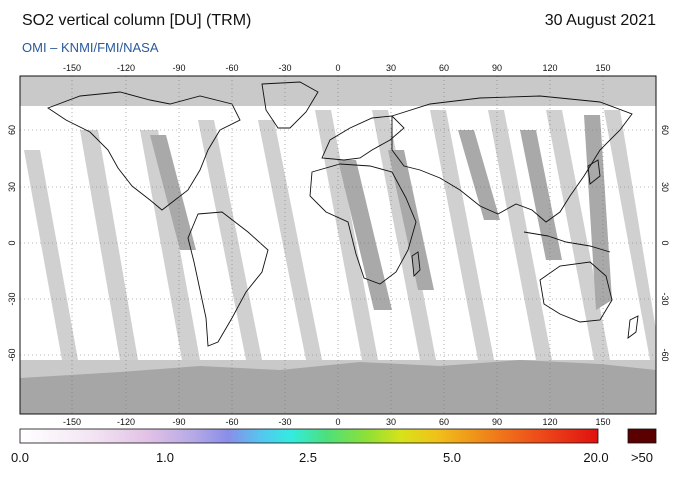  What do you see at coordinates (595, 457) in the screenshot?
I see `colorbar-label: 20.0` at bounding box center [595, 457].